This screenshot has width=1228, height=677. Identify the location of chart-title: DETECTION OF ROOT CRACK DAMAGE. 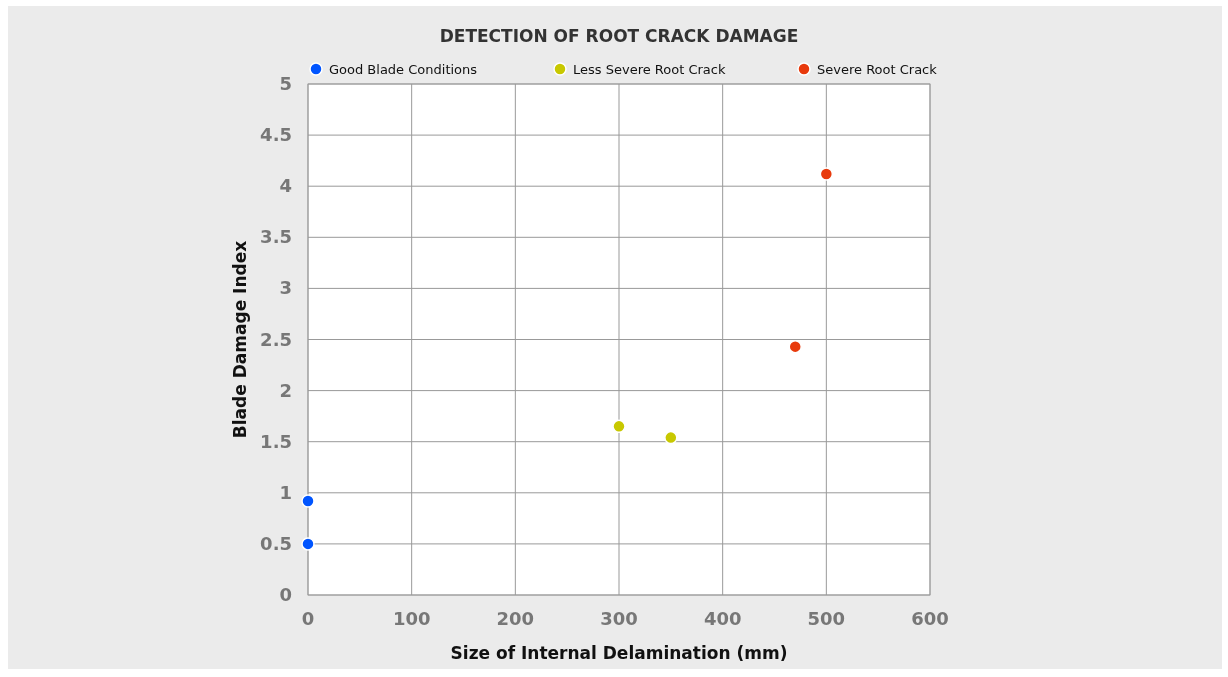
(619, 36).